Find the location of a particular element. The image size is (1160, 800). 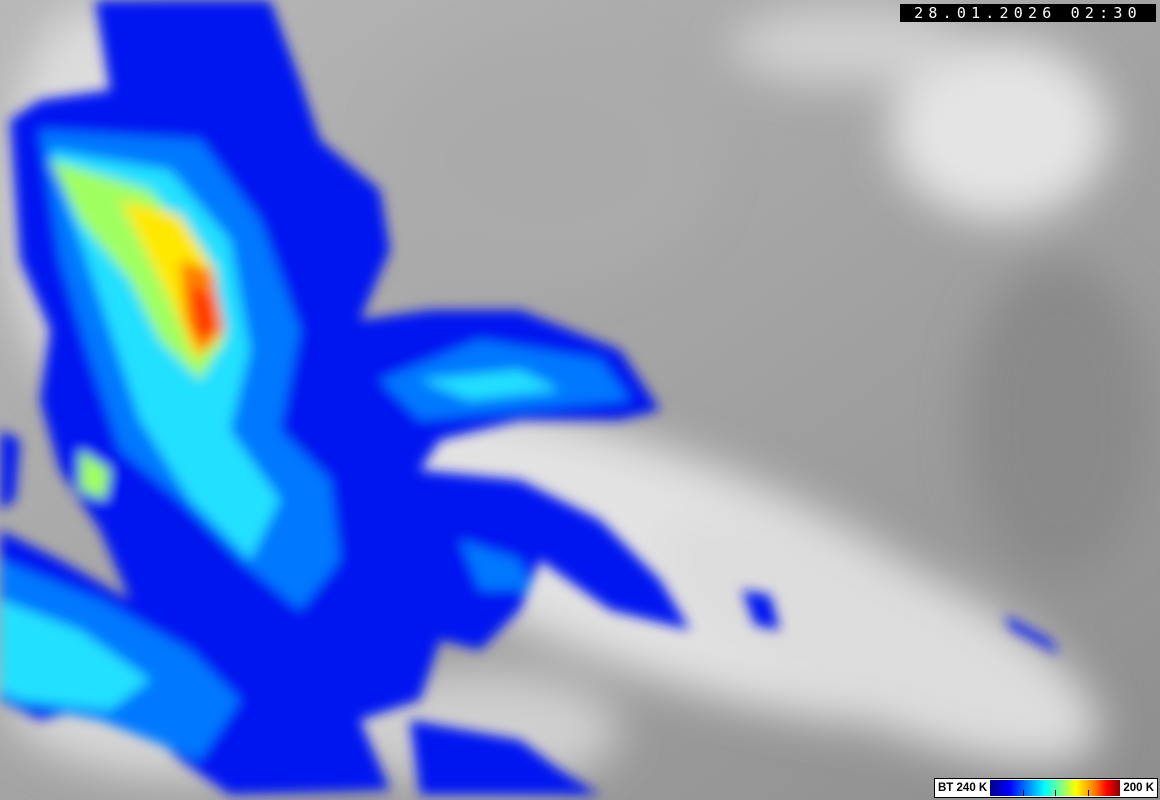

legend-max-label: 200 K is located at coordinates (1138, 788).